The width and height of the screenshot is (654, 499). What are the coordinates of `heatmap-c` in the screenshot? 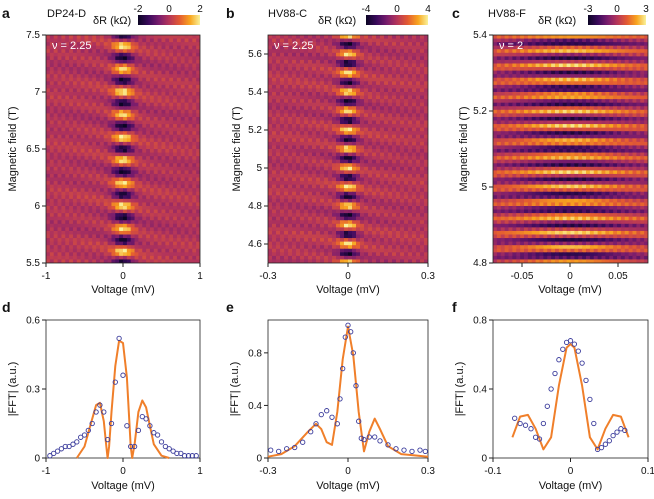 It's located at (570, 149).